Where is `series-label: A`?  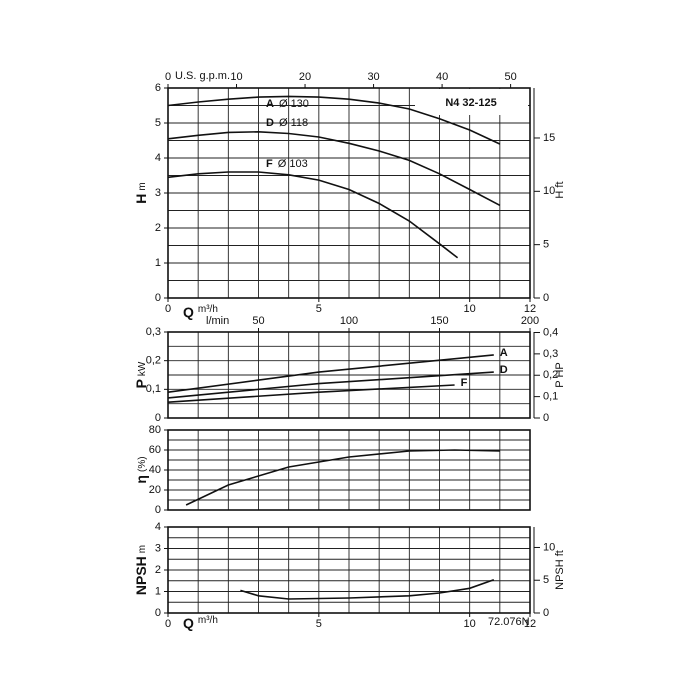 series-label: A is located at coordinates (504, 353).